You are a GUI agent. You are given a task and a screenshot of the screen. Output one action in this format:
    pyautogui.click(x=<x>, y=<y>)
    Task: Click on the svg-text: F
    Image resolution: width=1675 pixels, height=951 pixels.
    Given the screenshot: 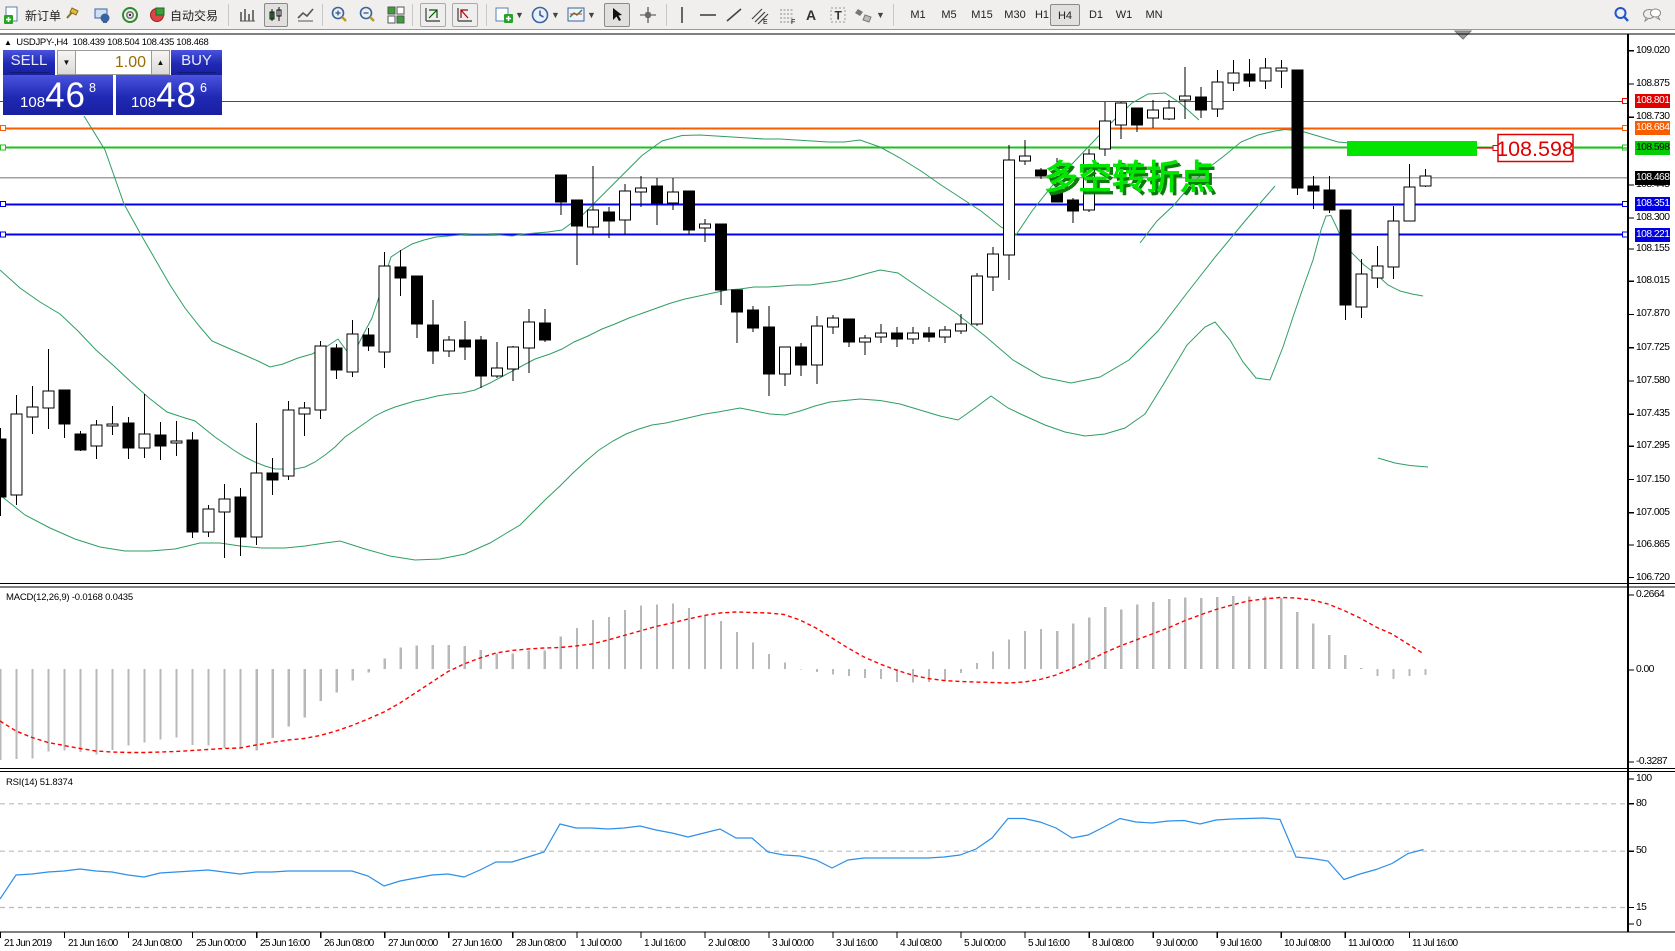 What is the action you would take?
    pyautogui.click(x=793, y=22)
    